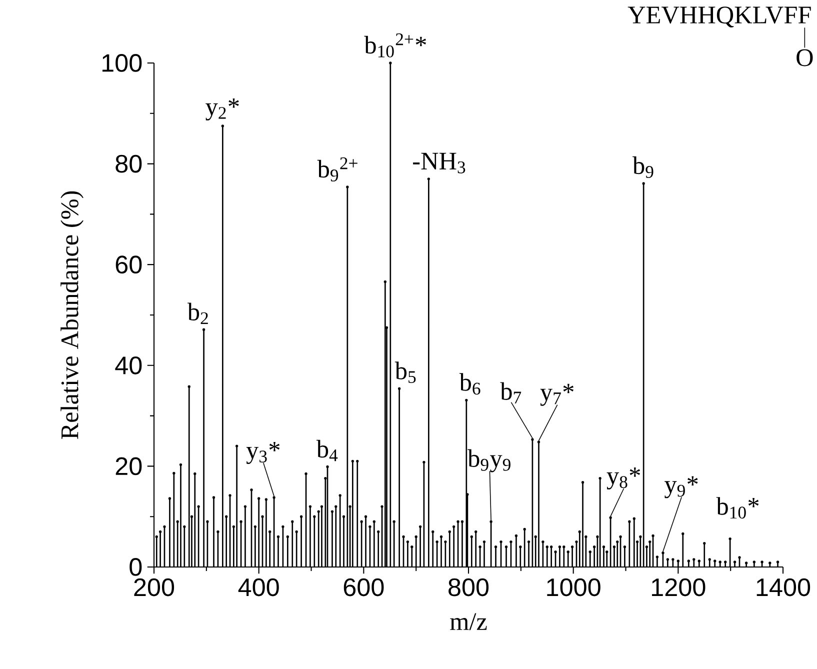  I want to click on annotation: b$_{9}$y$_{9}$, so click(489, 460).